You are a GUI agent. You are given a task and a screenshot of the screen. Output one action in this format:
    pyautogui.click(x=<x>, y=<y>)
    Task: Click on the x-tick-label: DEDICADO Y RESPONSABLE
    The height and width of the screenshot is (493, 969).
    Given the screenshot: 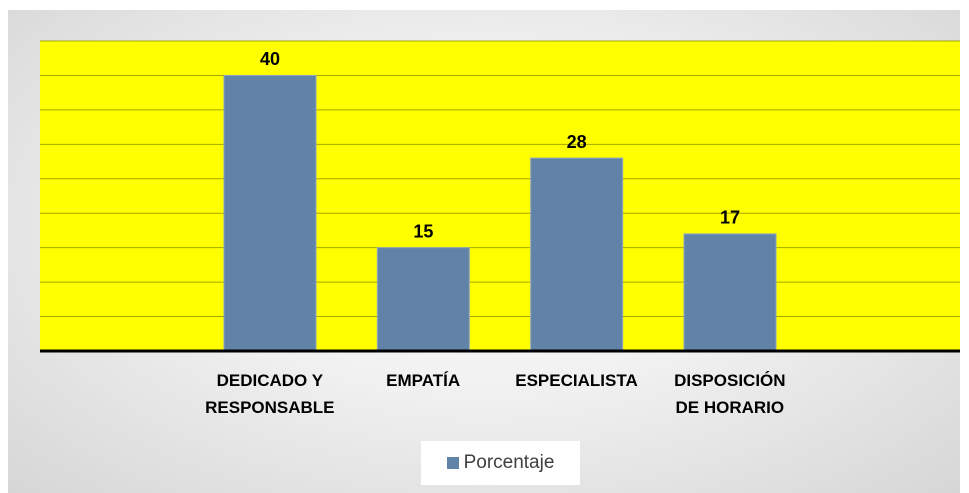 What is the action you would take?
    pyautogui.click(x=270, y=394)
    